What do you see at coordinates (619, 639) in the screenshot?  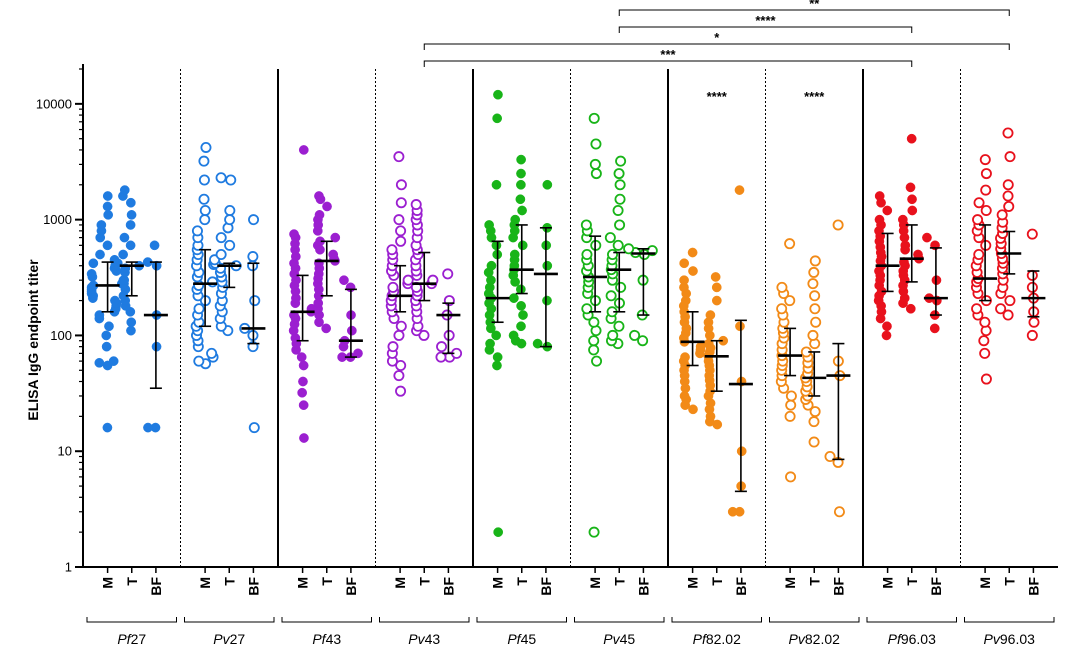 I see `antigen-label: Pv45` at bounding box center [619, 639].